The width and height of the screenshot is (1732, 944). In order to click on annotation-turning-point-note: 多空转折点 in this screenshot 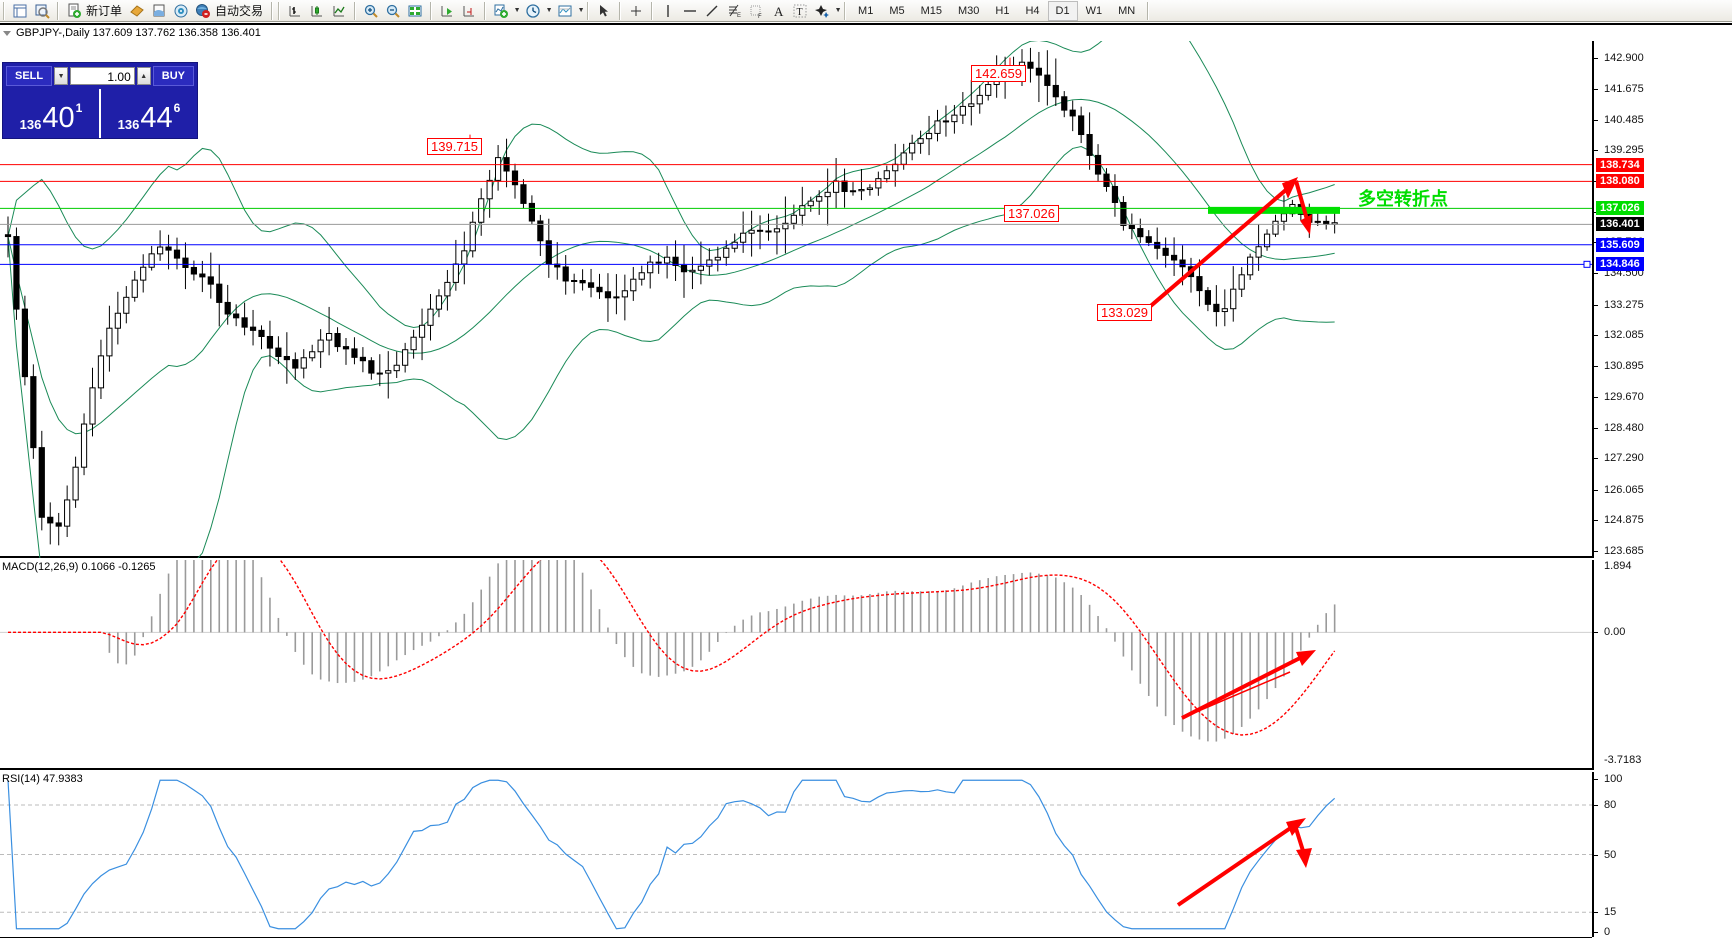, I will do `click(1403, 199)`.